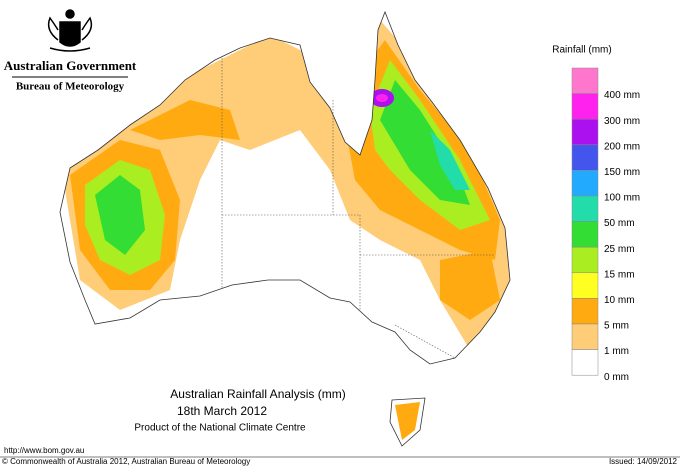  What do you see at coordinates (619, 249) in the screenshot?
I see `legend-label: 25 mm` at bounding box center [619, 249].